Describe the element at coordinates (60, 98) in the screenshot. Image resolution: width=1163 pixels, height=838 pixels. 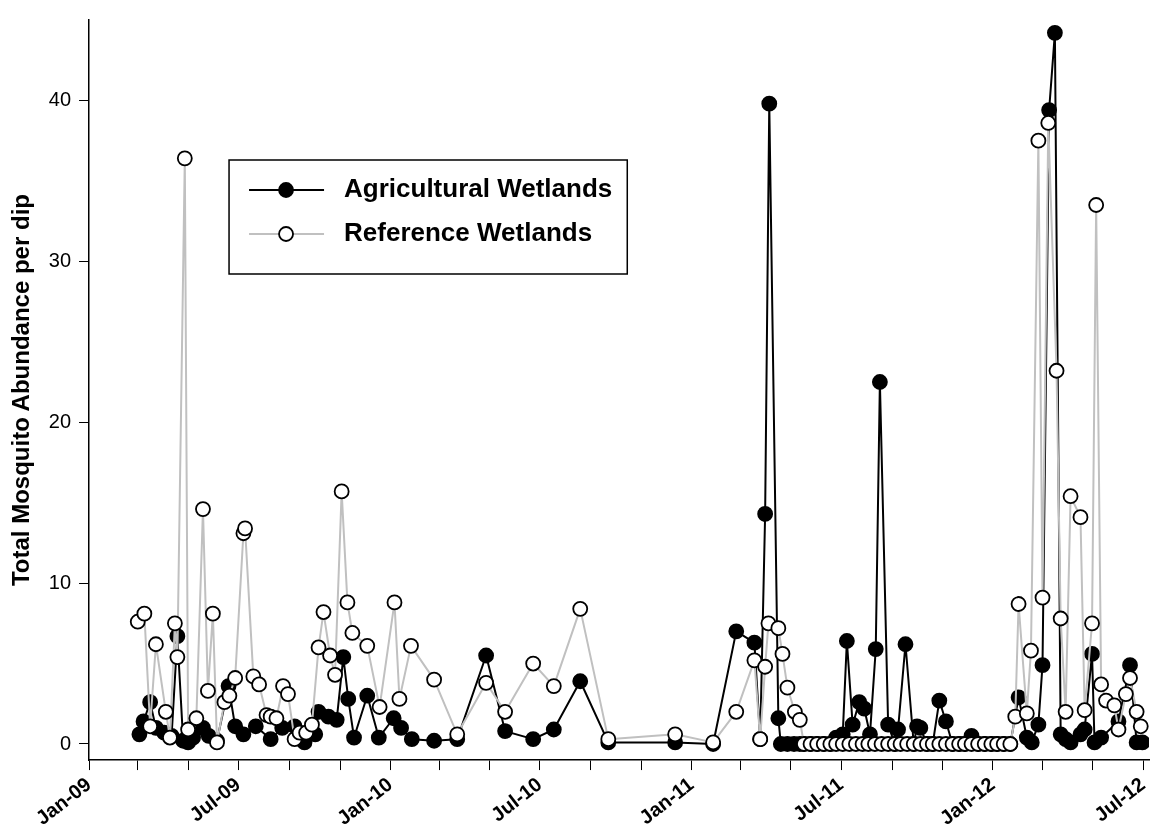
I see `y-tick-label: 40` at that location.